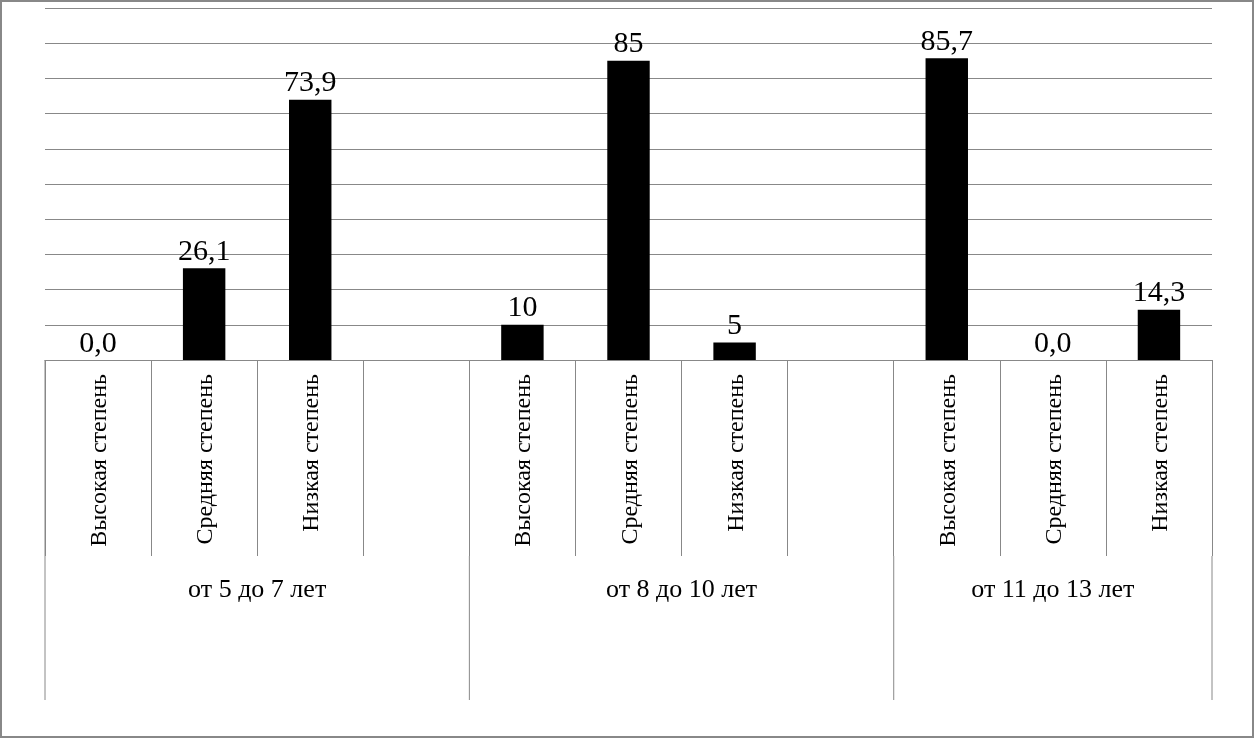 The height and width of the screenshot is (738, 1254). I want to click on text: от 5 до 7 лет, so click(257, 588).